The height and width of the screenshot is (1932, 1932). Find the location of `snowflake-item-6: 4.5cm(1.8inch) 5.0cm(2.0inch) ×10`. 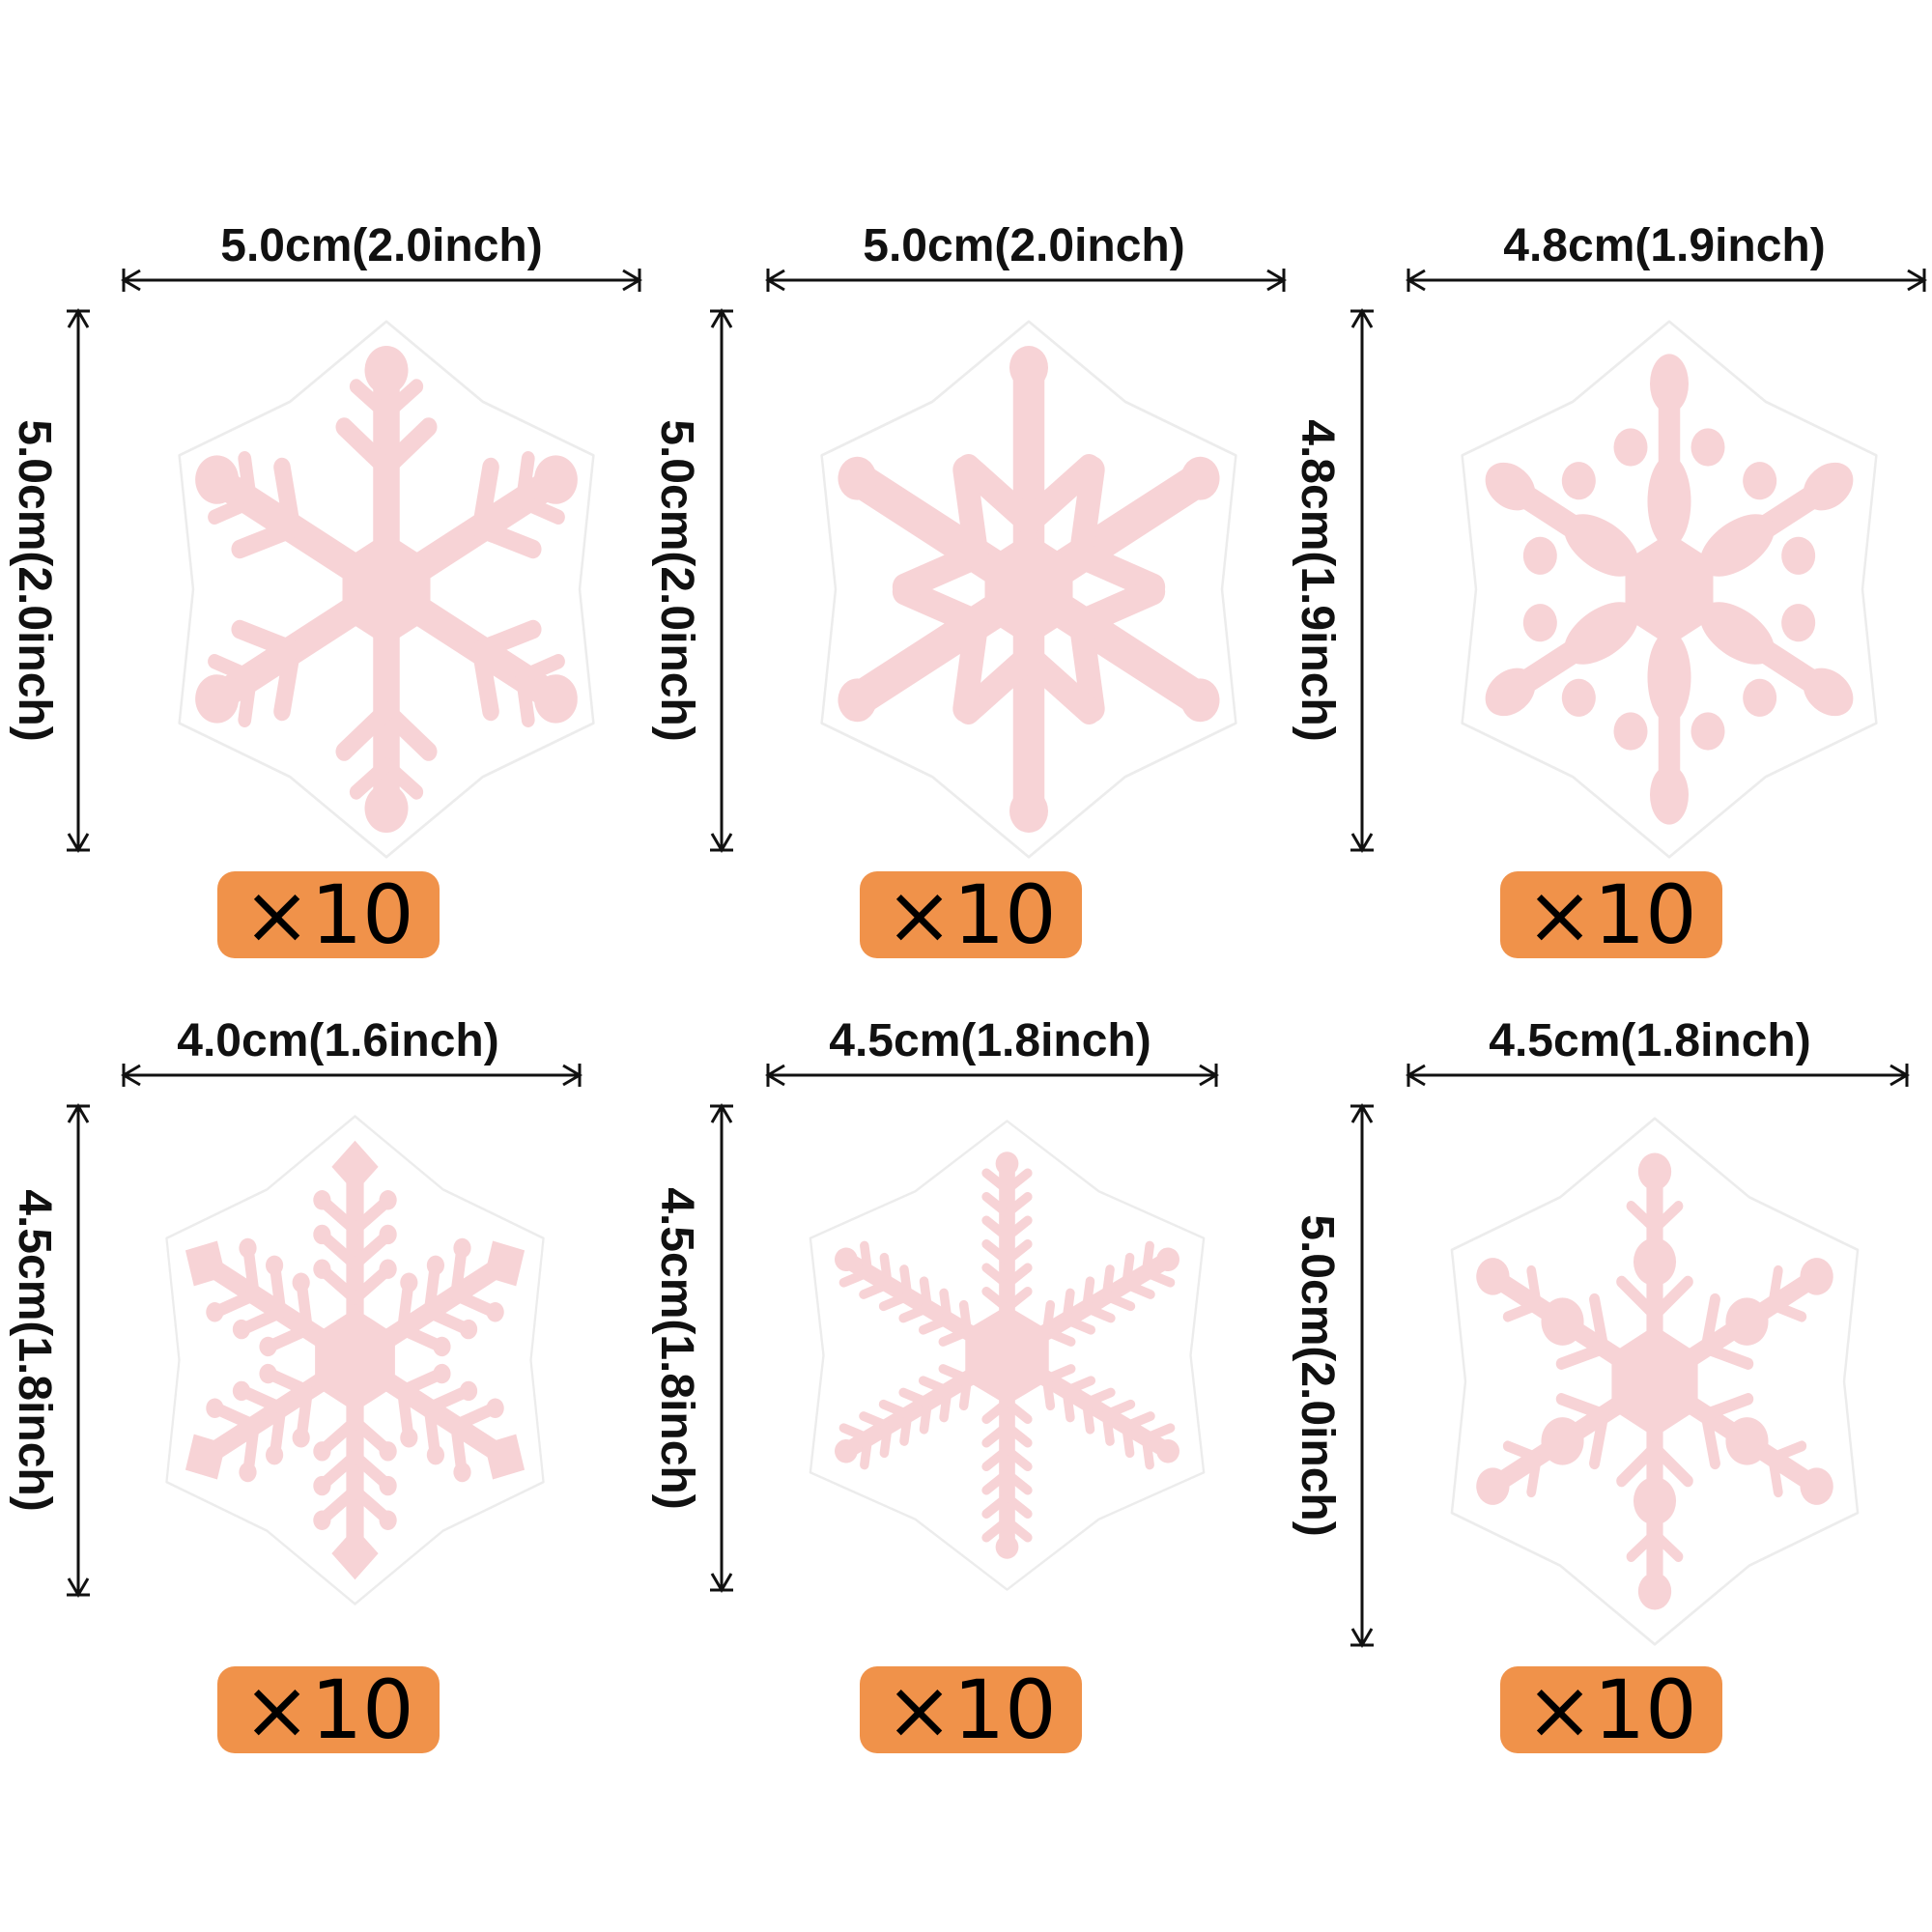

snowflake-item-6: 4.5cm(1.8inch) 5.0cm(2.0inch) ×10 is located at coordinates (1596, 1394).